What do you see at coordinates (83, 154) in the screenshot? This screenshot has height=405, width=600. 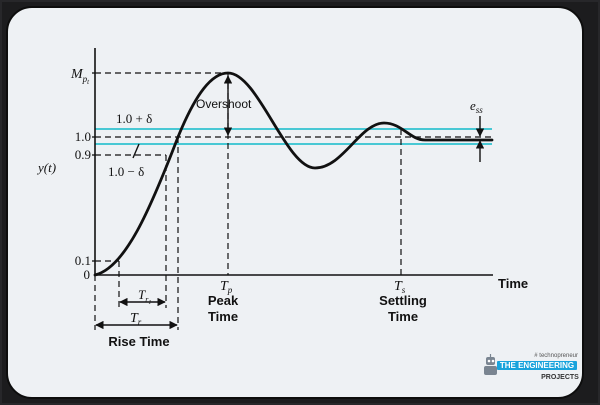 I see `tick-label-0-9: 0.9` at bounding box center [83, 154].